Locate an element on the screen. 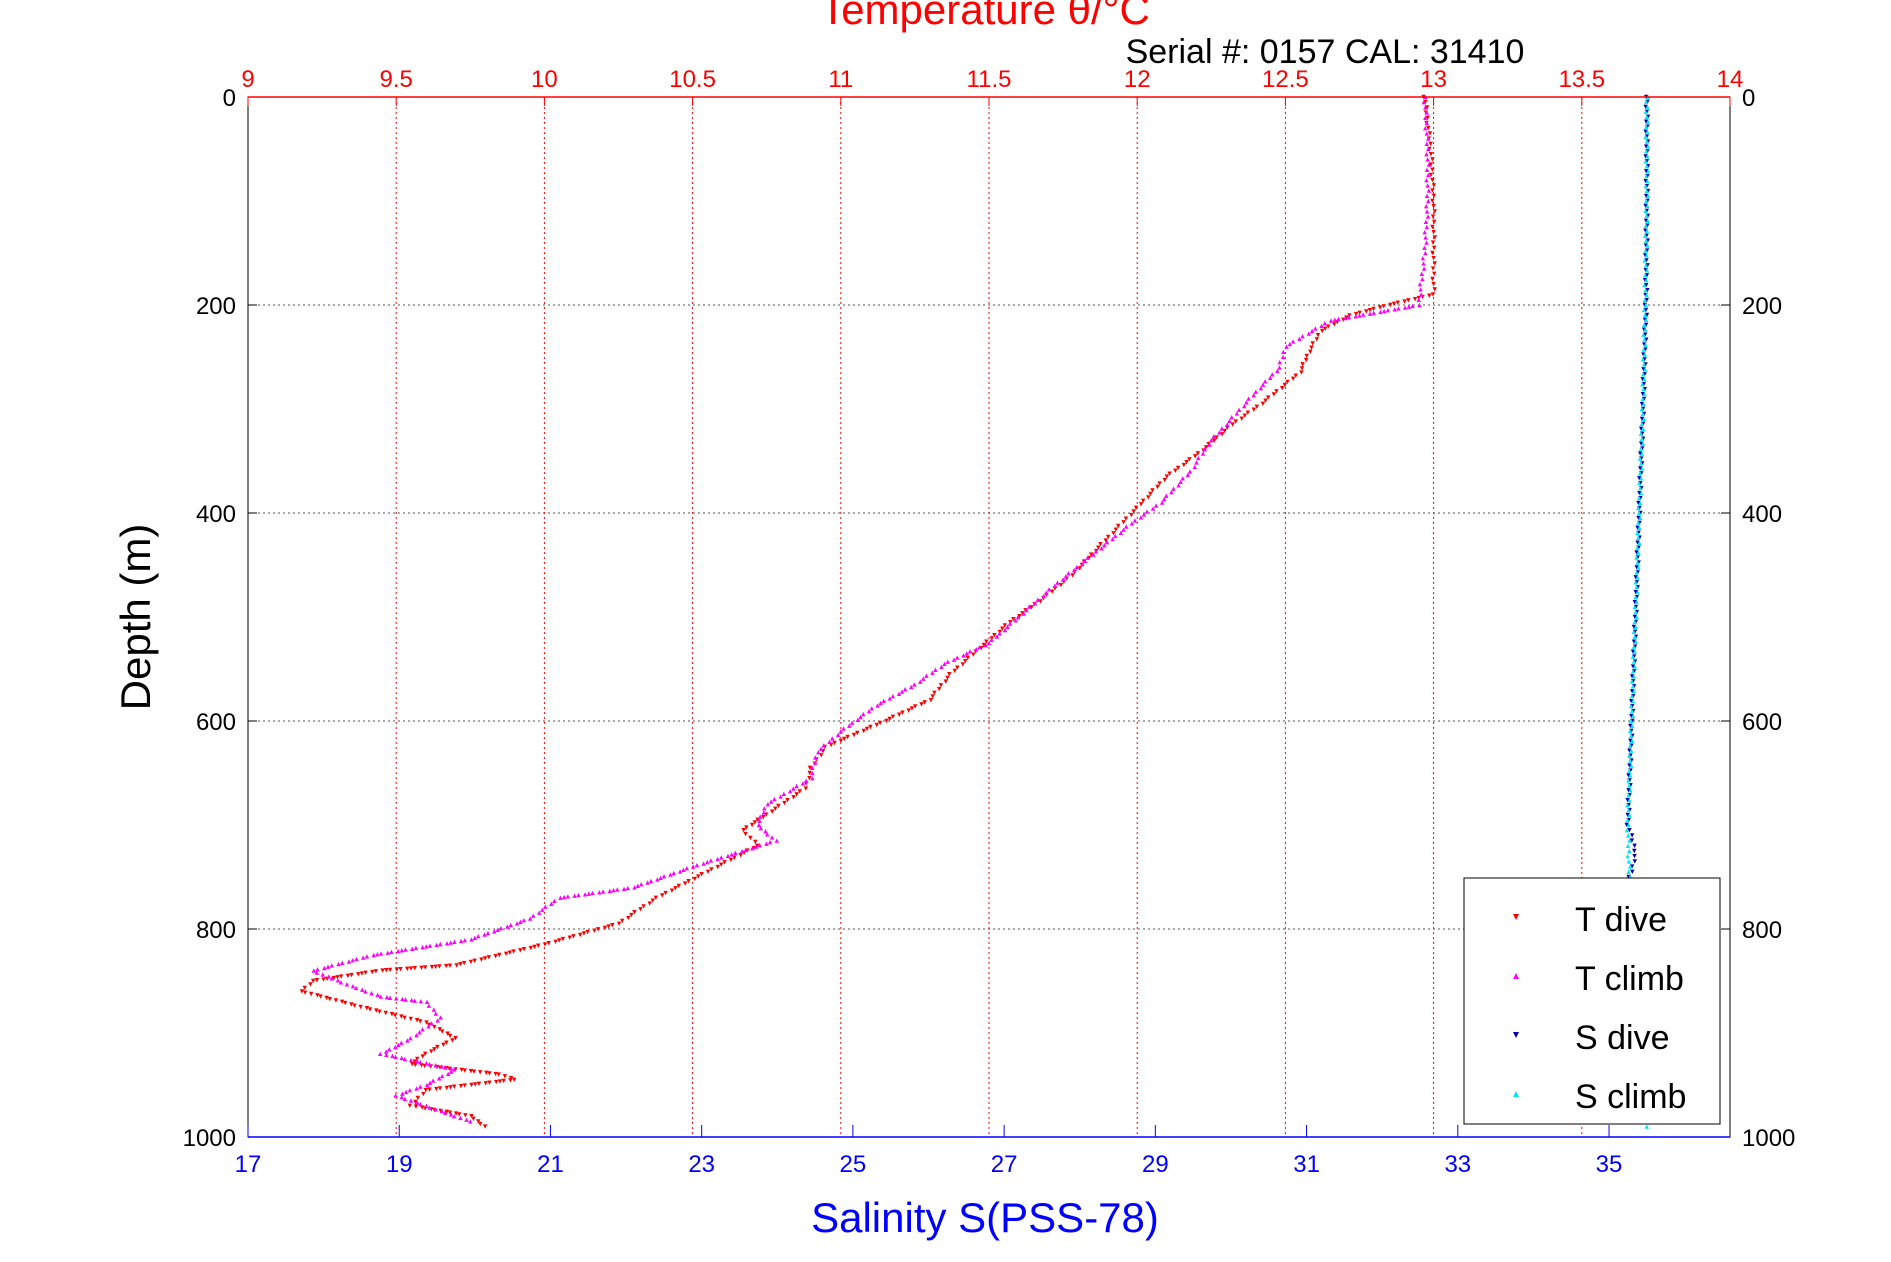 This screenshot has width=1891, height=1262. temperature-tick-label: 11.5 is located at coordinates (989, 79).